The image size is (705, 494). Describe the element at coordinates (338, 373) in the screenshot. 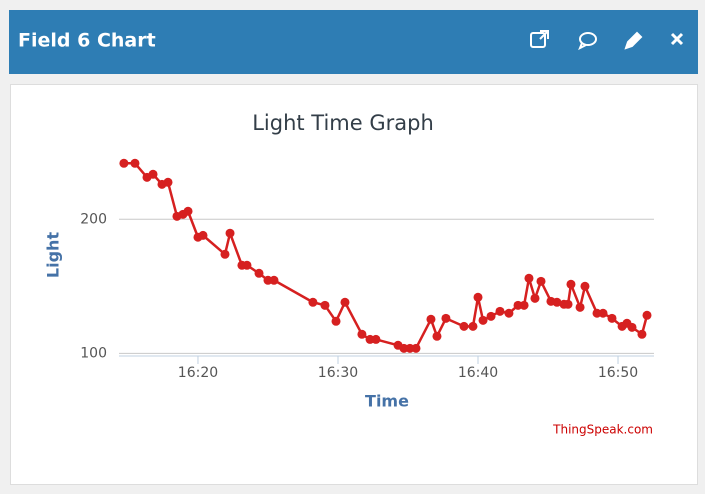

I see `x-tick-label: 16:30` at that location.